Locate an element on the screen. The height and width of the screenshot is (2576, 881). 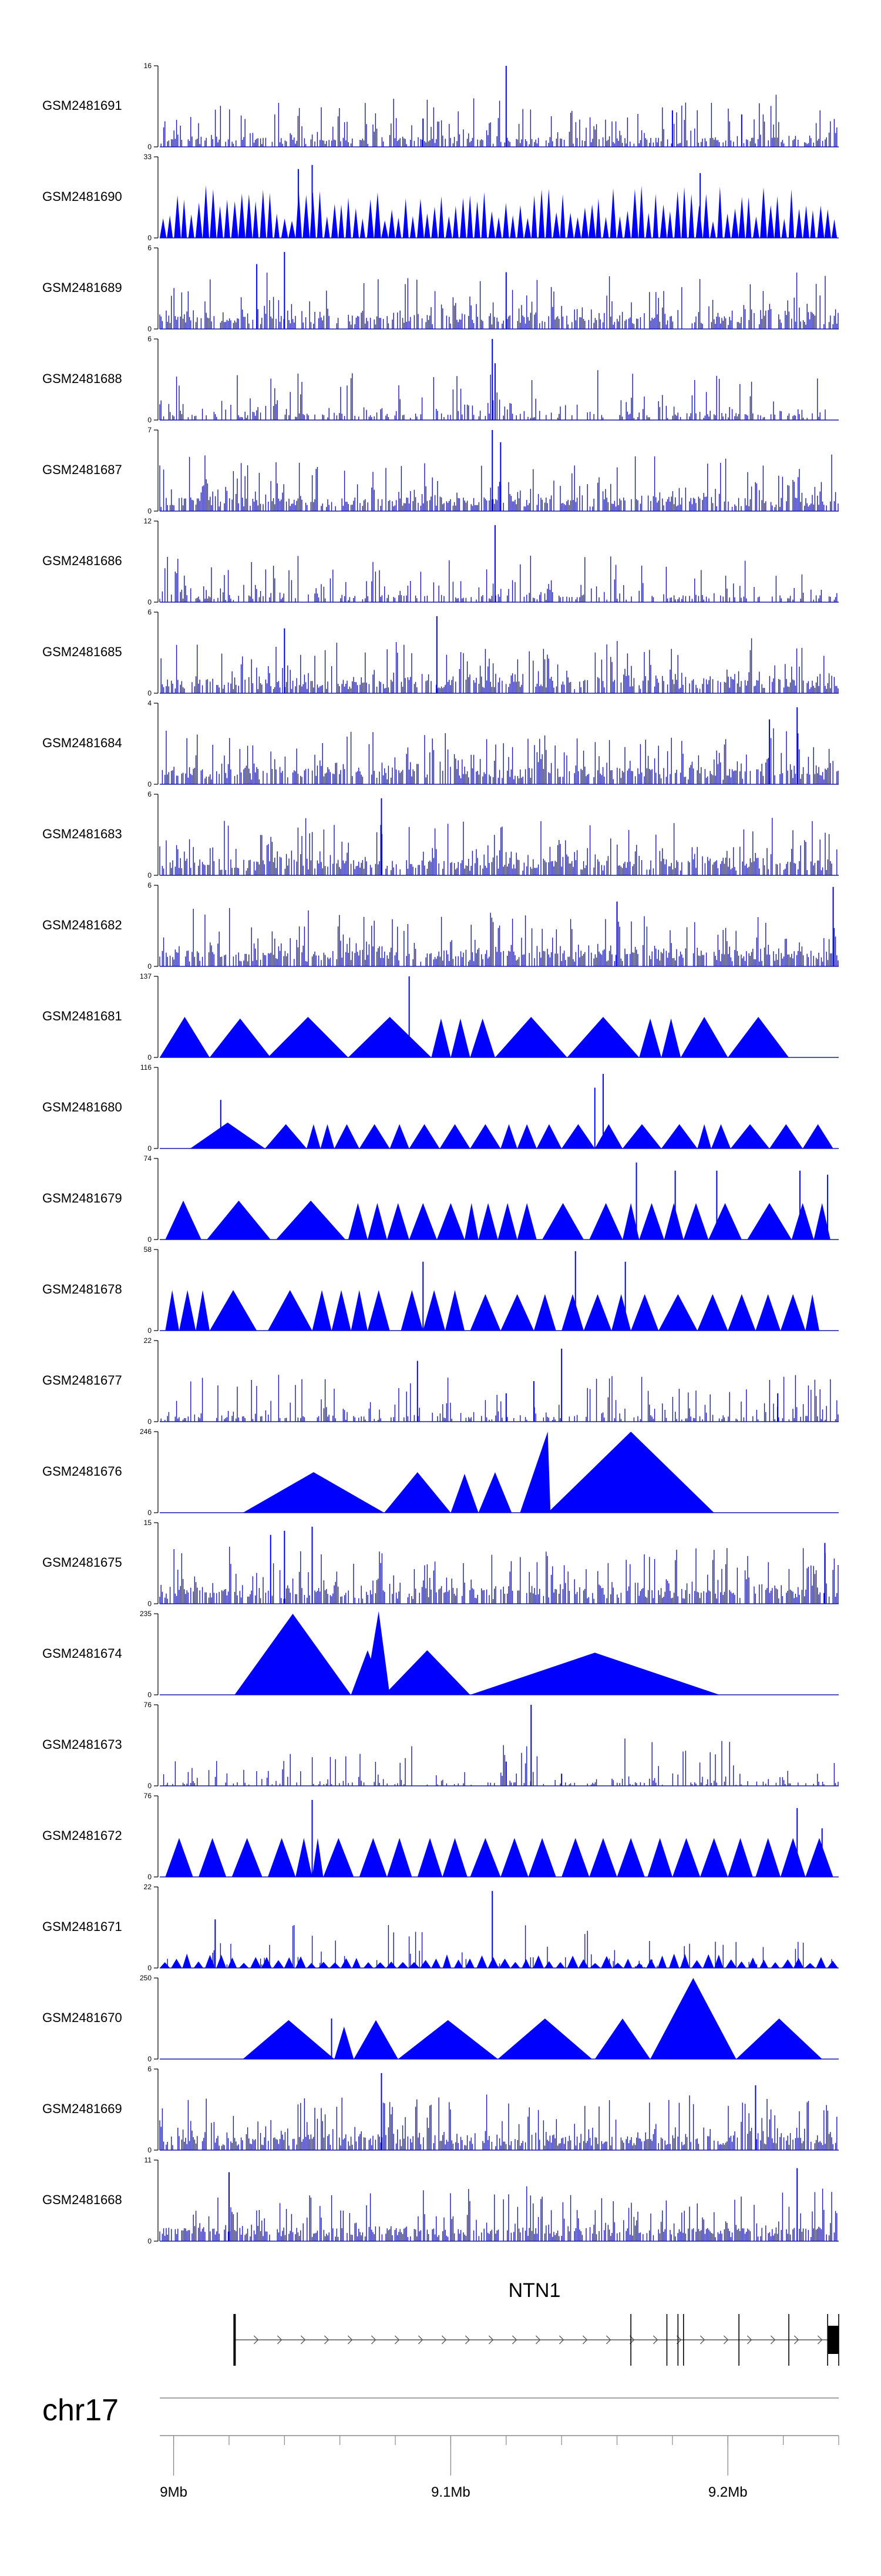
track-GSM2481668: GSM2481668 11 0 is located at coordinates (441, 2200).